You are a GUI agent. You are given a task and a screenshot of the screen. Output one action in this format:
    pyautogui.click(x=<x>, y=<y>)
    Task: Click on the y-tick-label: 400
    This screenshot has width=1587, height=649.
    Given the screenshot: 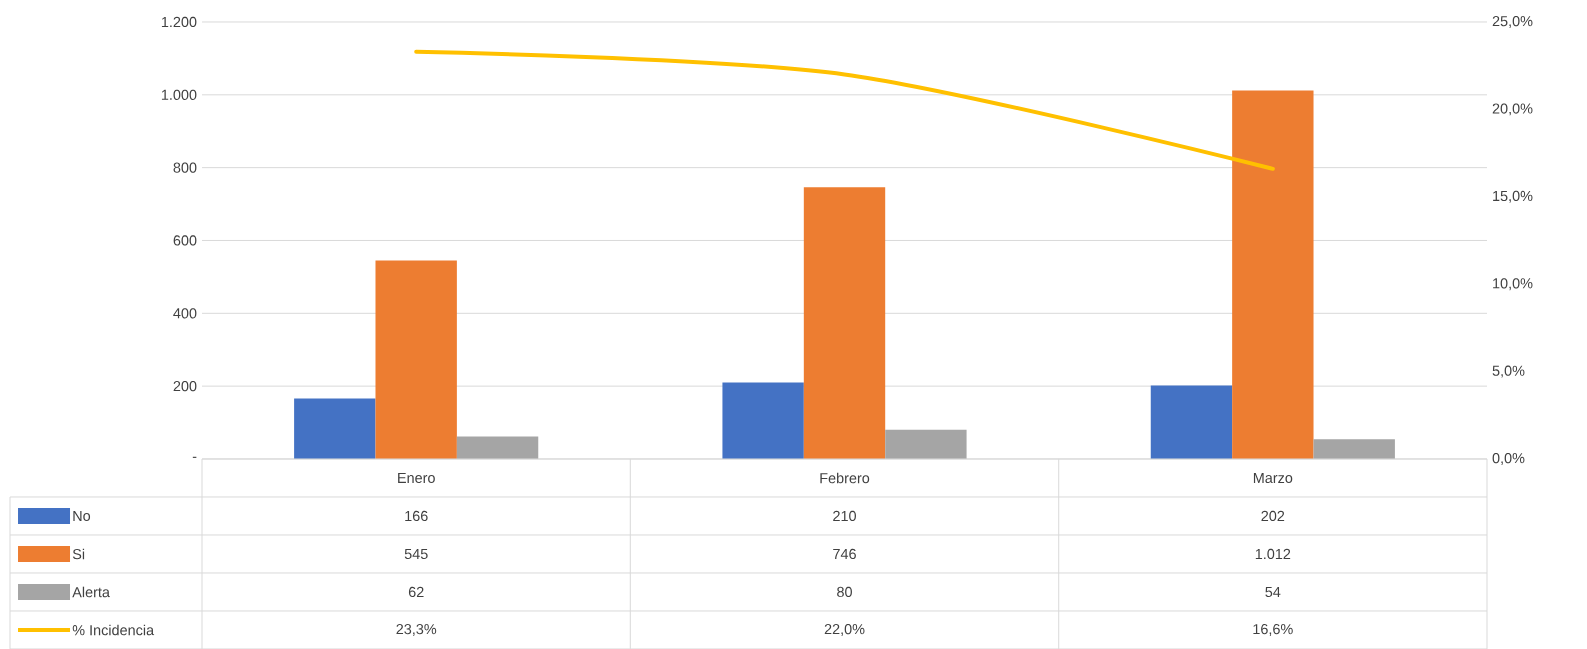 What is the action you would take?
    pyautogui.click(x=185, y=313)
    